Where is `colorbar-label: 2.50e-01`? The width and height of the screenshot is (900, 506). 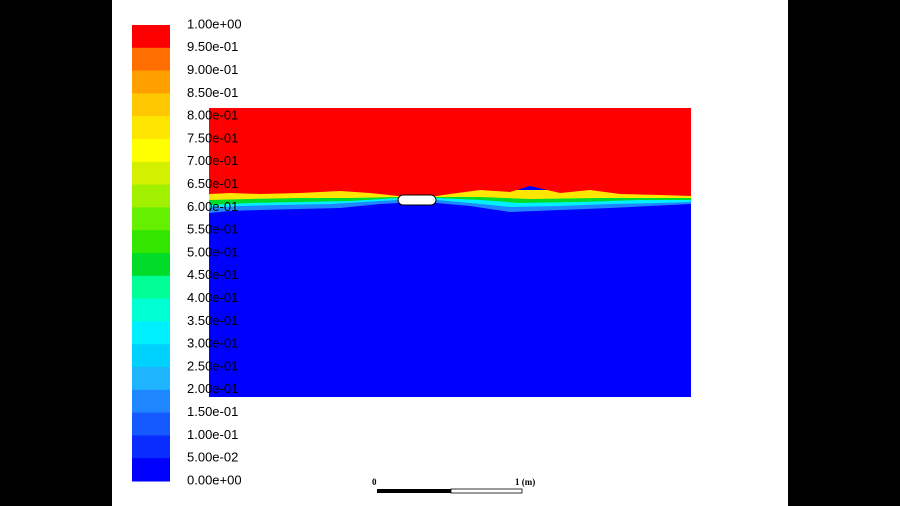
colorbar-label: 2.50e-01 is located at coordinates (212, 365).